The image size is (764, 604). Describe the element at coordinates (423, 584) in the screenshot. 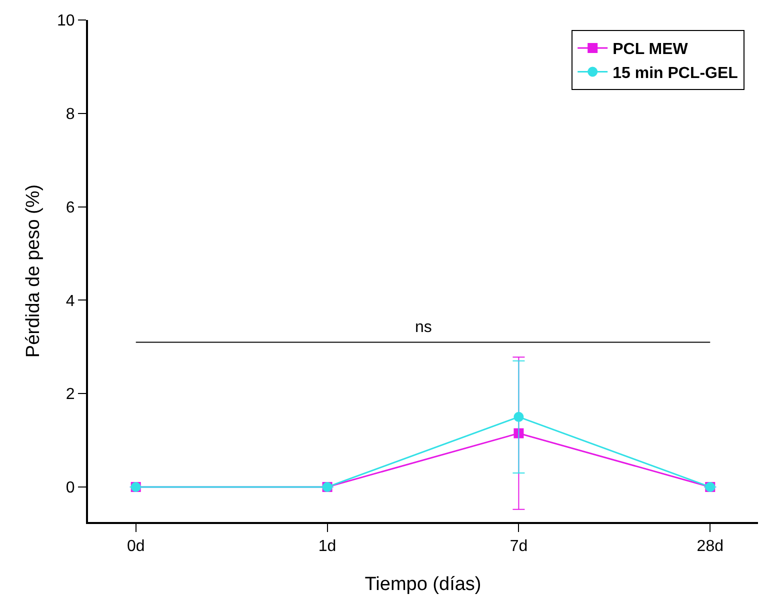

I see `x-axis-title: Tiempo (días)` at that location.